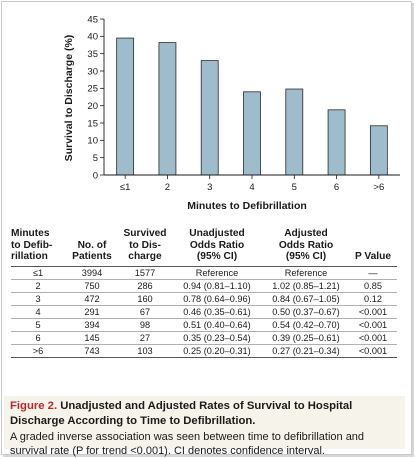 This screenshot has height=459, width=415. What do you see at coordinates (373, 247) in the screenshot?
I see `header-pvalue: P Value` at bounding box center [373, 247].